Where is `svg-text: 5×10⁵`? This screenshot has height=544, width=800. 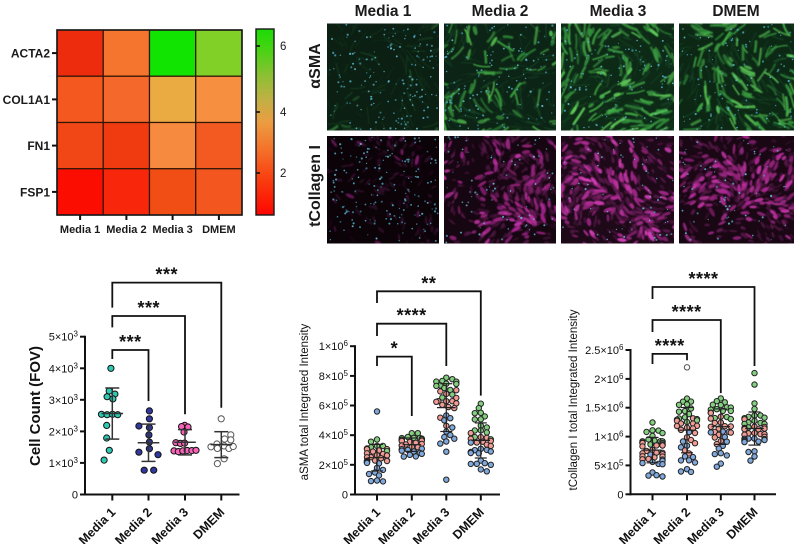 svg-text: 5×10⁵ is located at coordinates (609, 465).